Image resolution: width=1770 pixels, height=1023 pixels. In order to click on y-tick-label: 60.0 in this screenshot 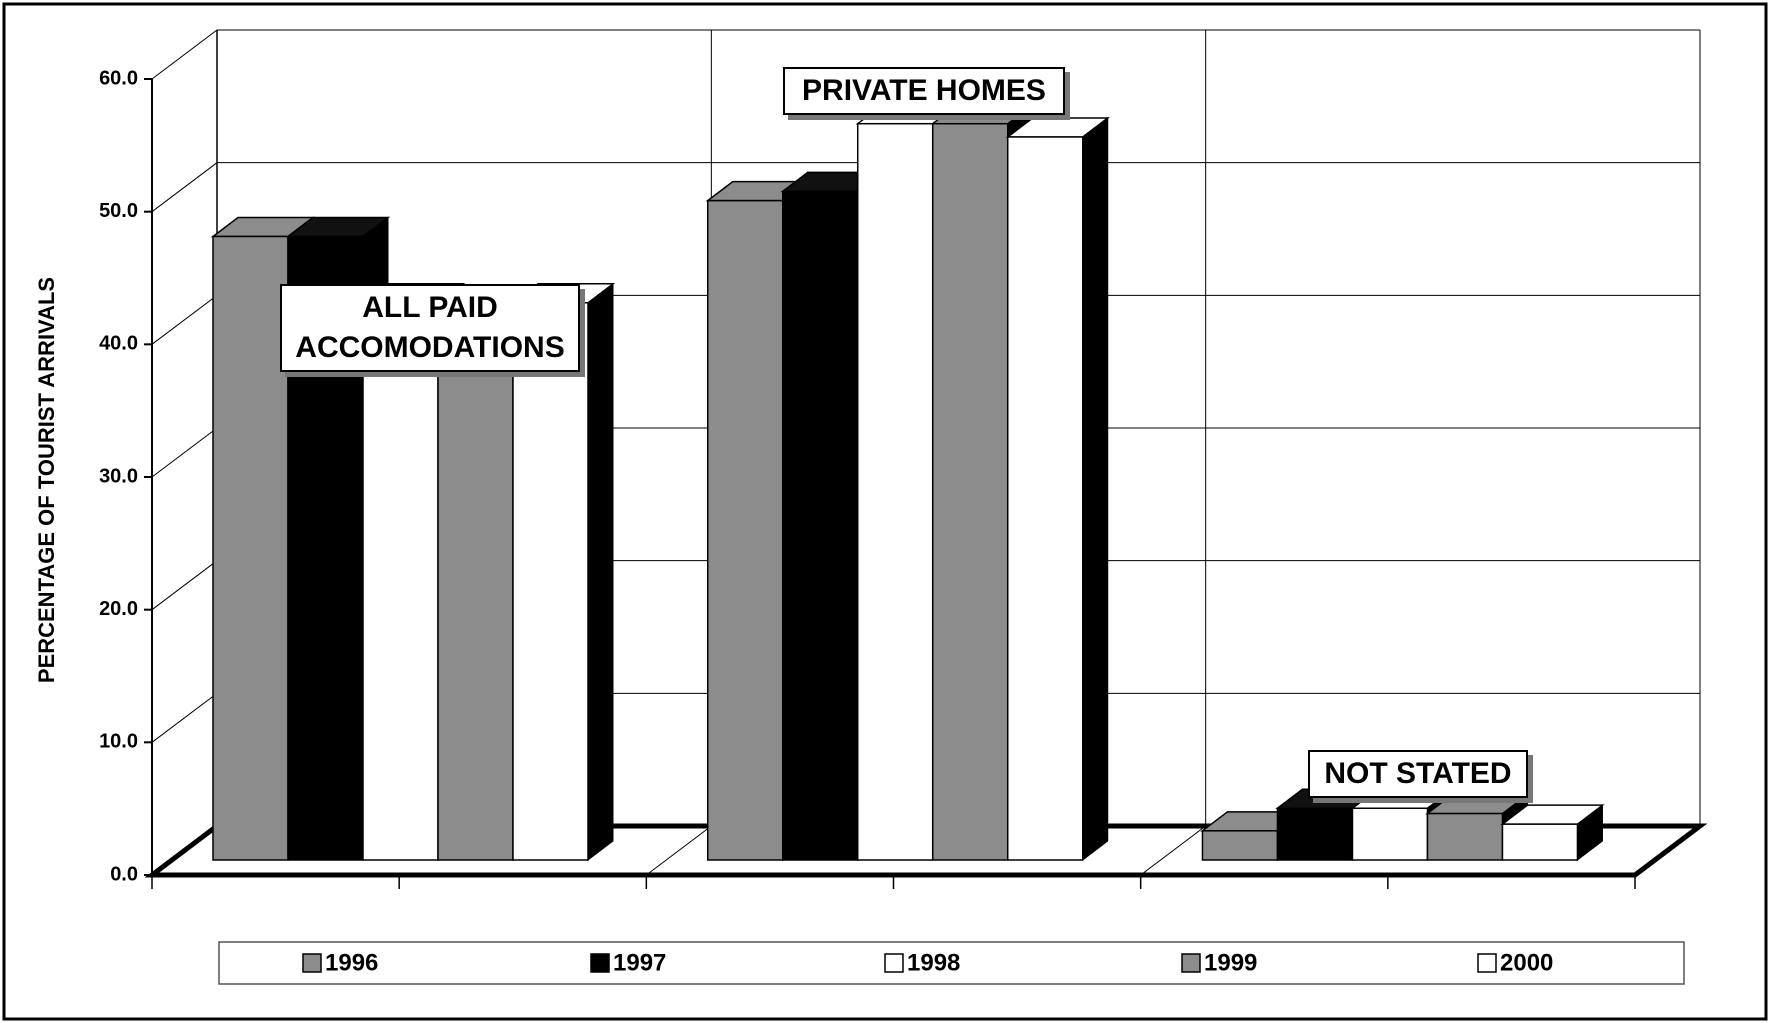, I will do `click(118, 78)`.